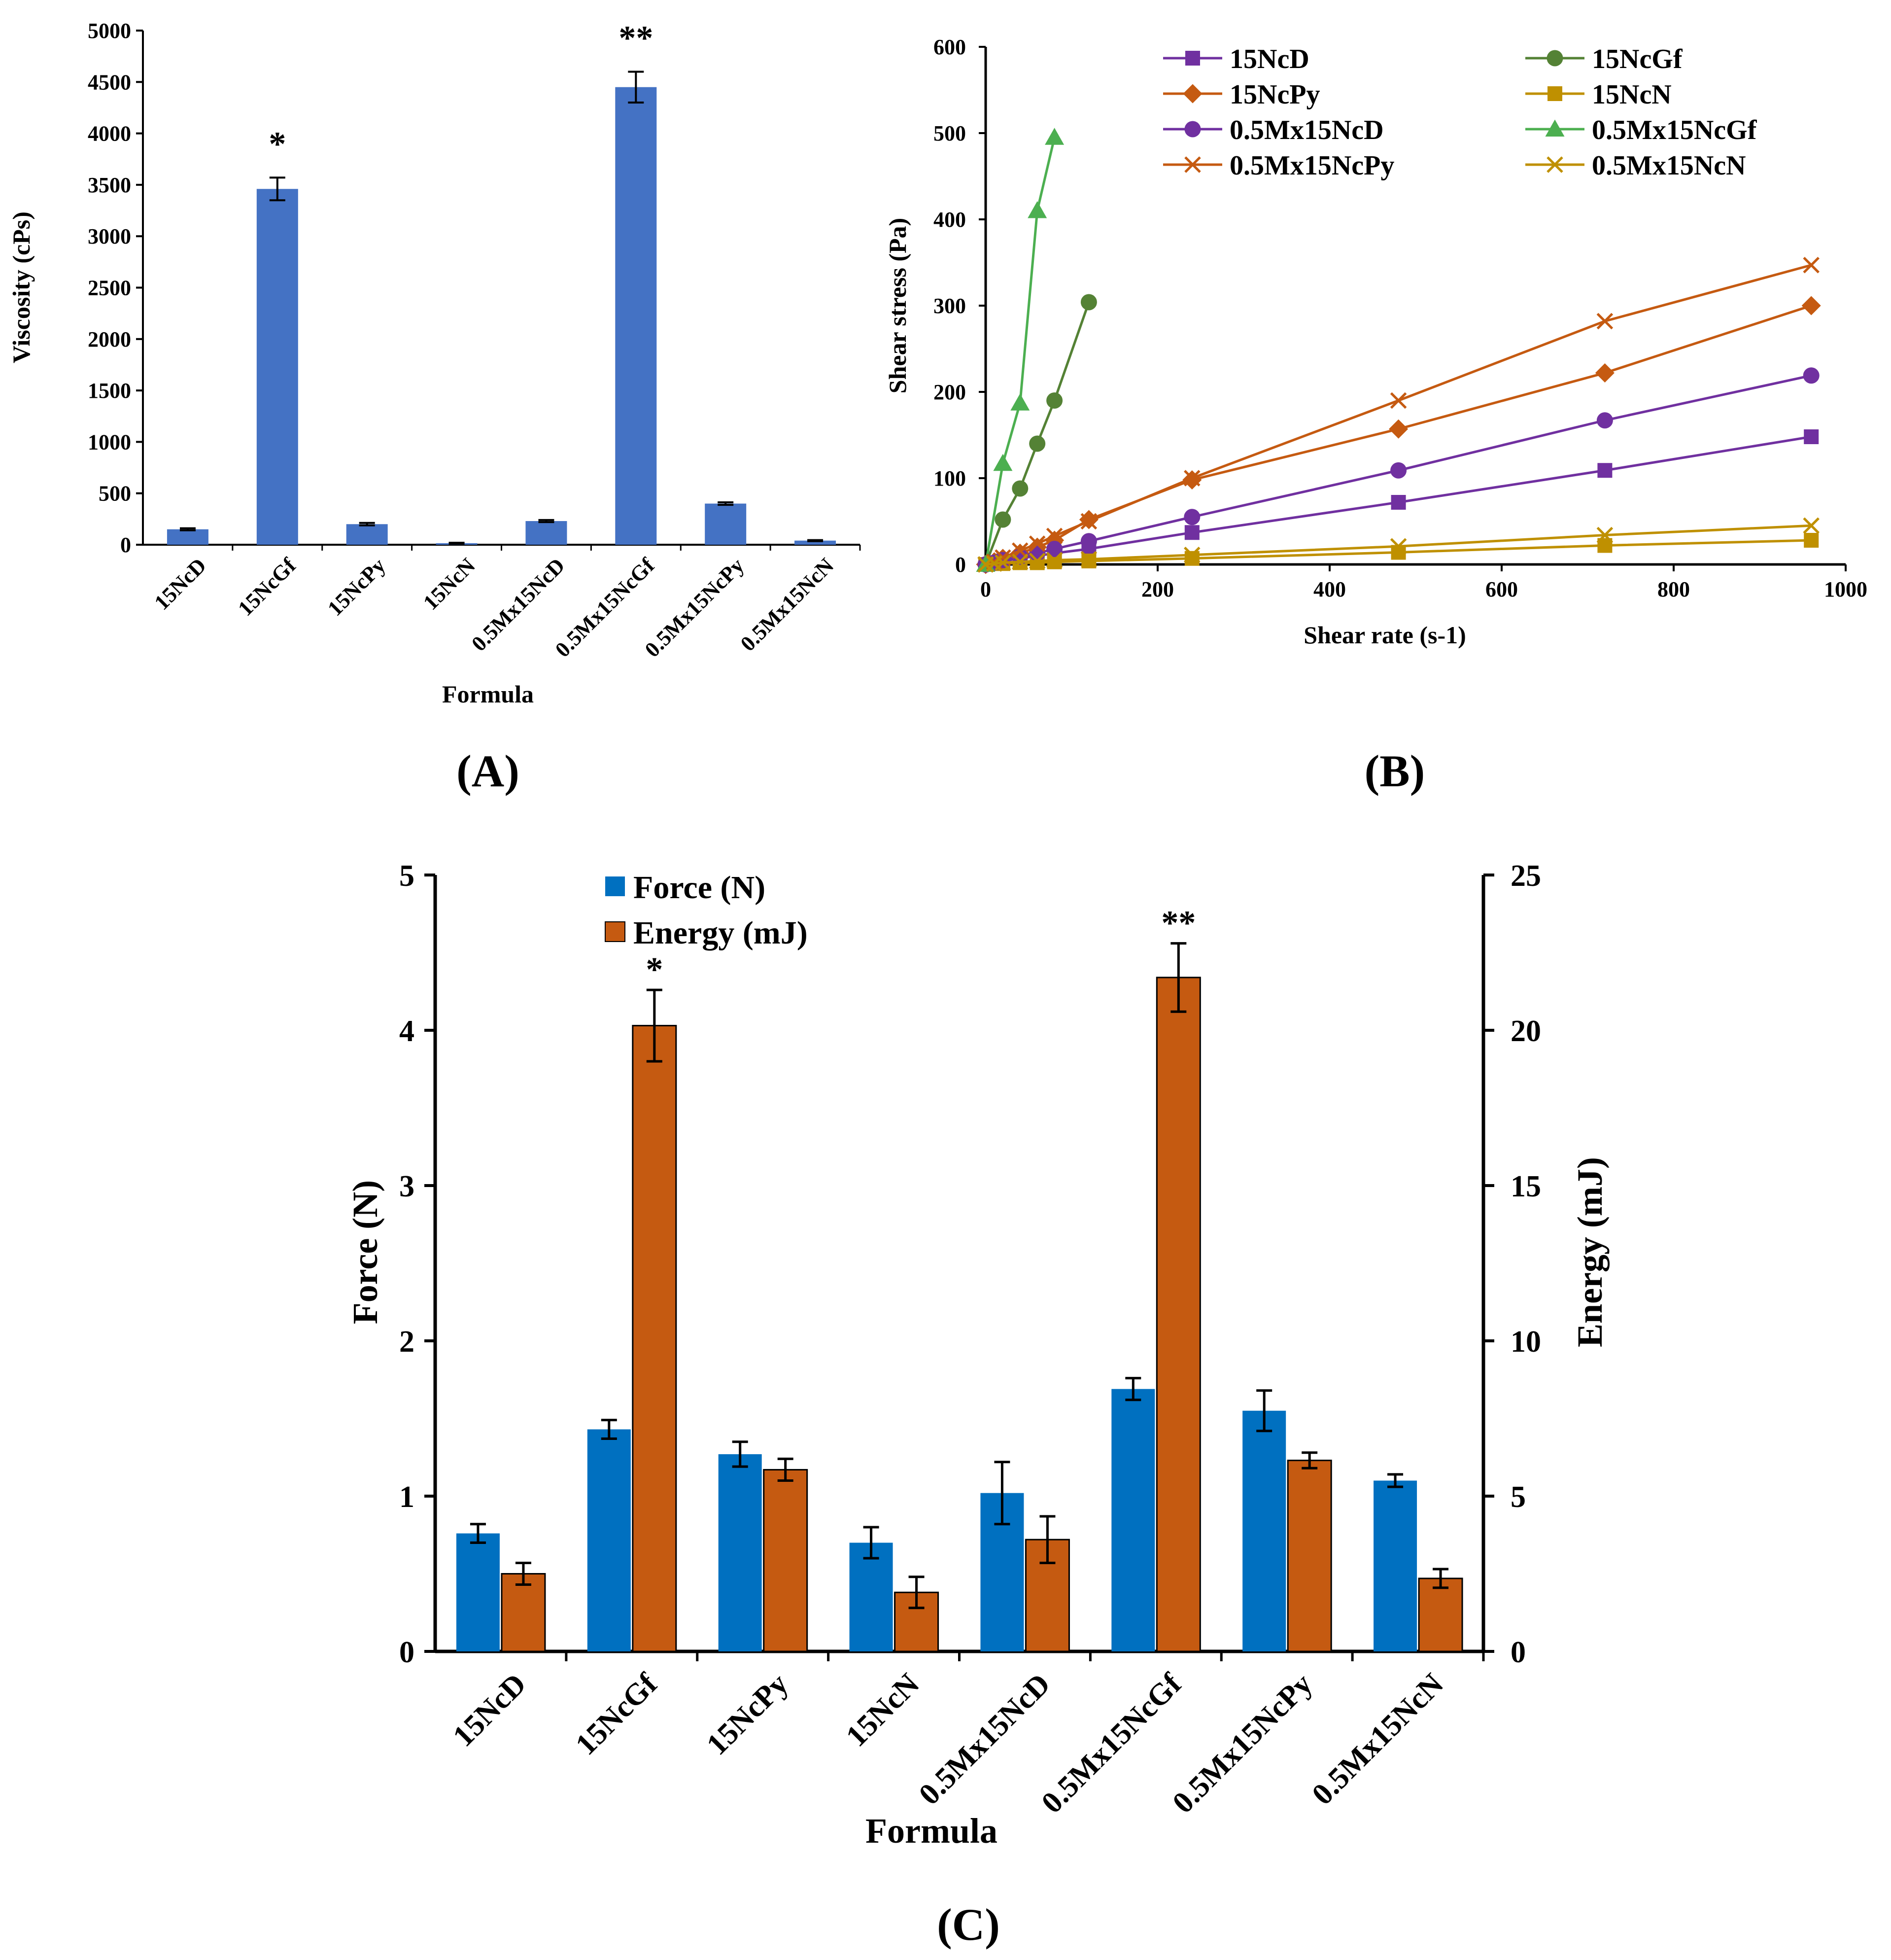  Describe the element at coordinates (1632, 94) in the screenshot. I see `legend-label-15ncn: 15NcN` at that location.